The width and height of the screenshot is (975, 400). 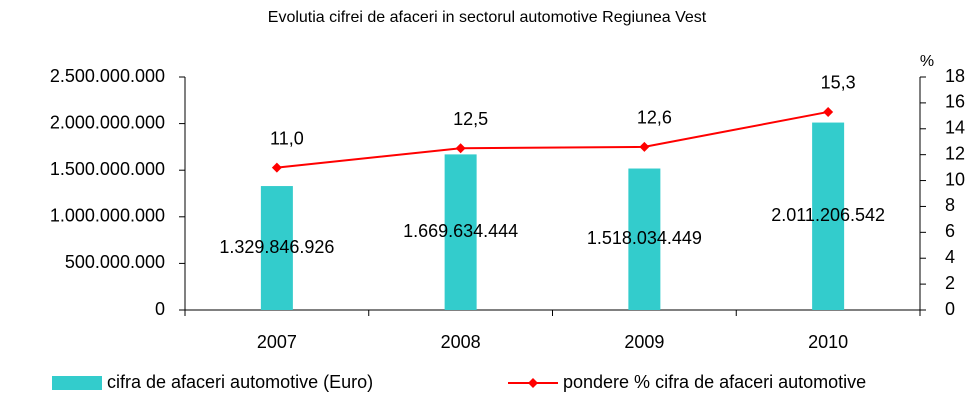 What do you see at coordinates (644, 342) in the screenshot?
I see `x-tick-label: 2009` at bounding box center [644, 342].